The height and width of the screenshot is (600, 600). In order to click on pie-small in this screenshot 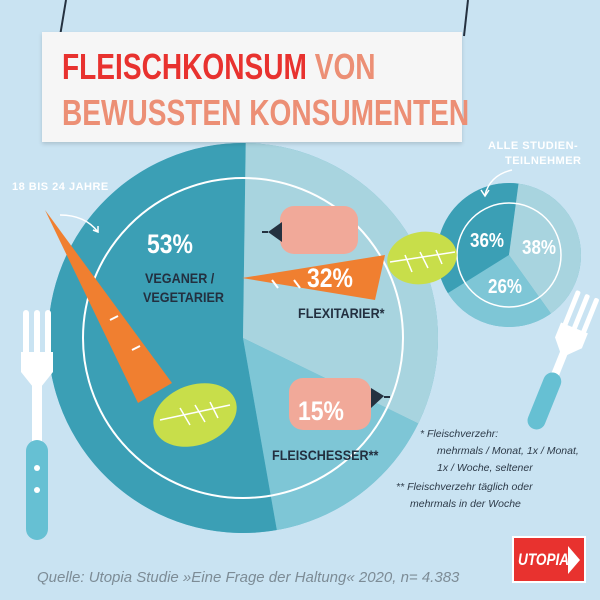, I will do `click(509, 255)`.